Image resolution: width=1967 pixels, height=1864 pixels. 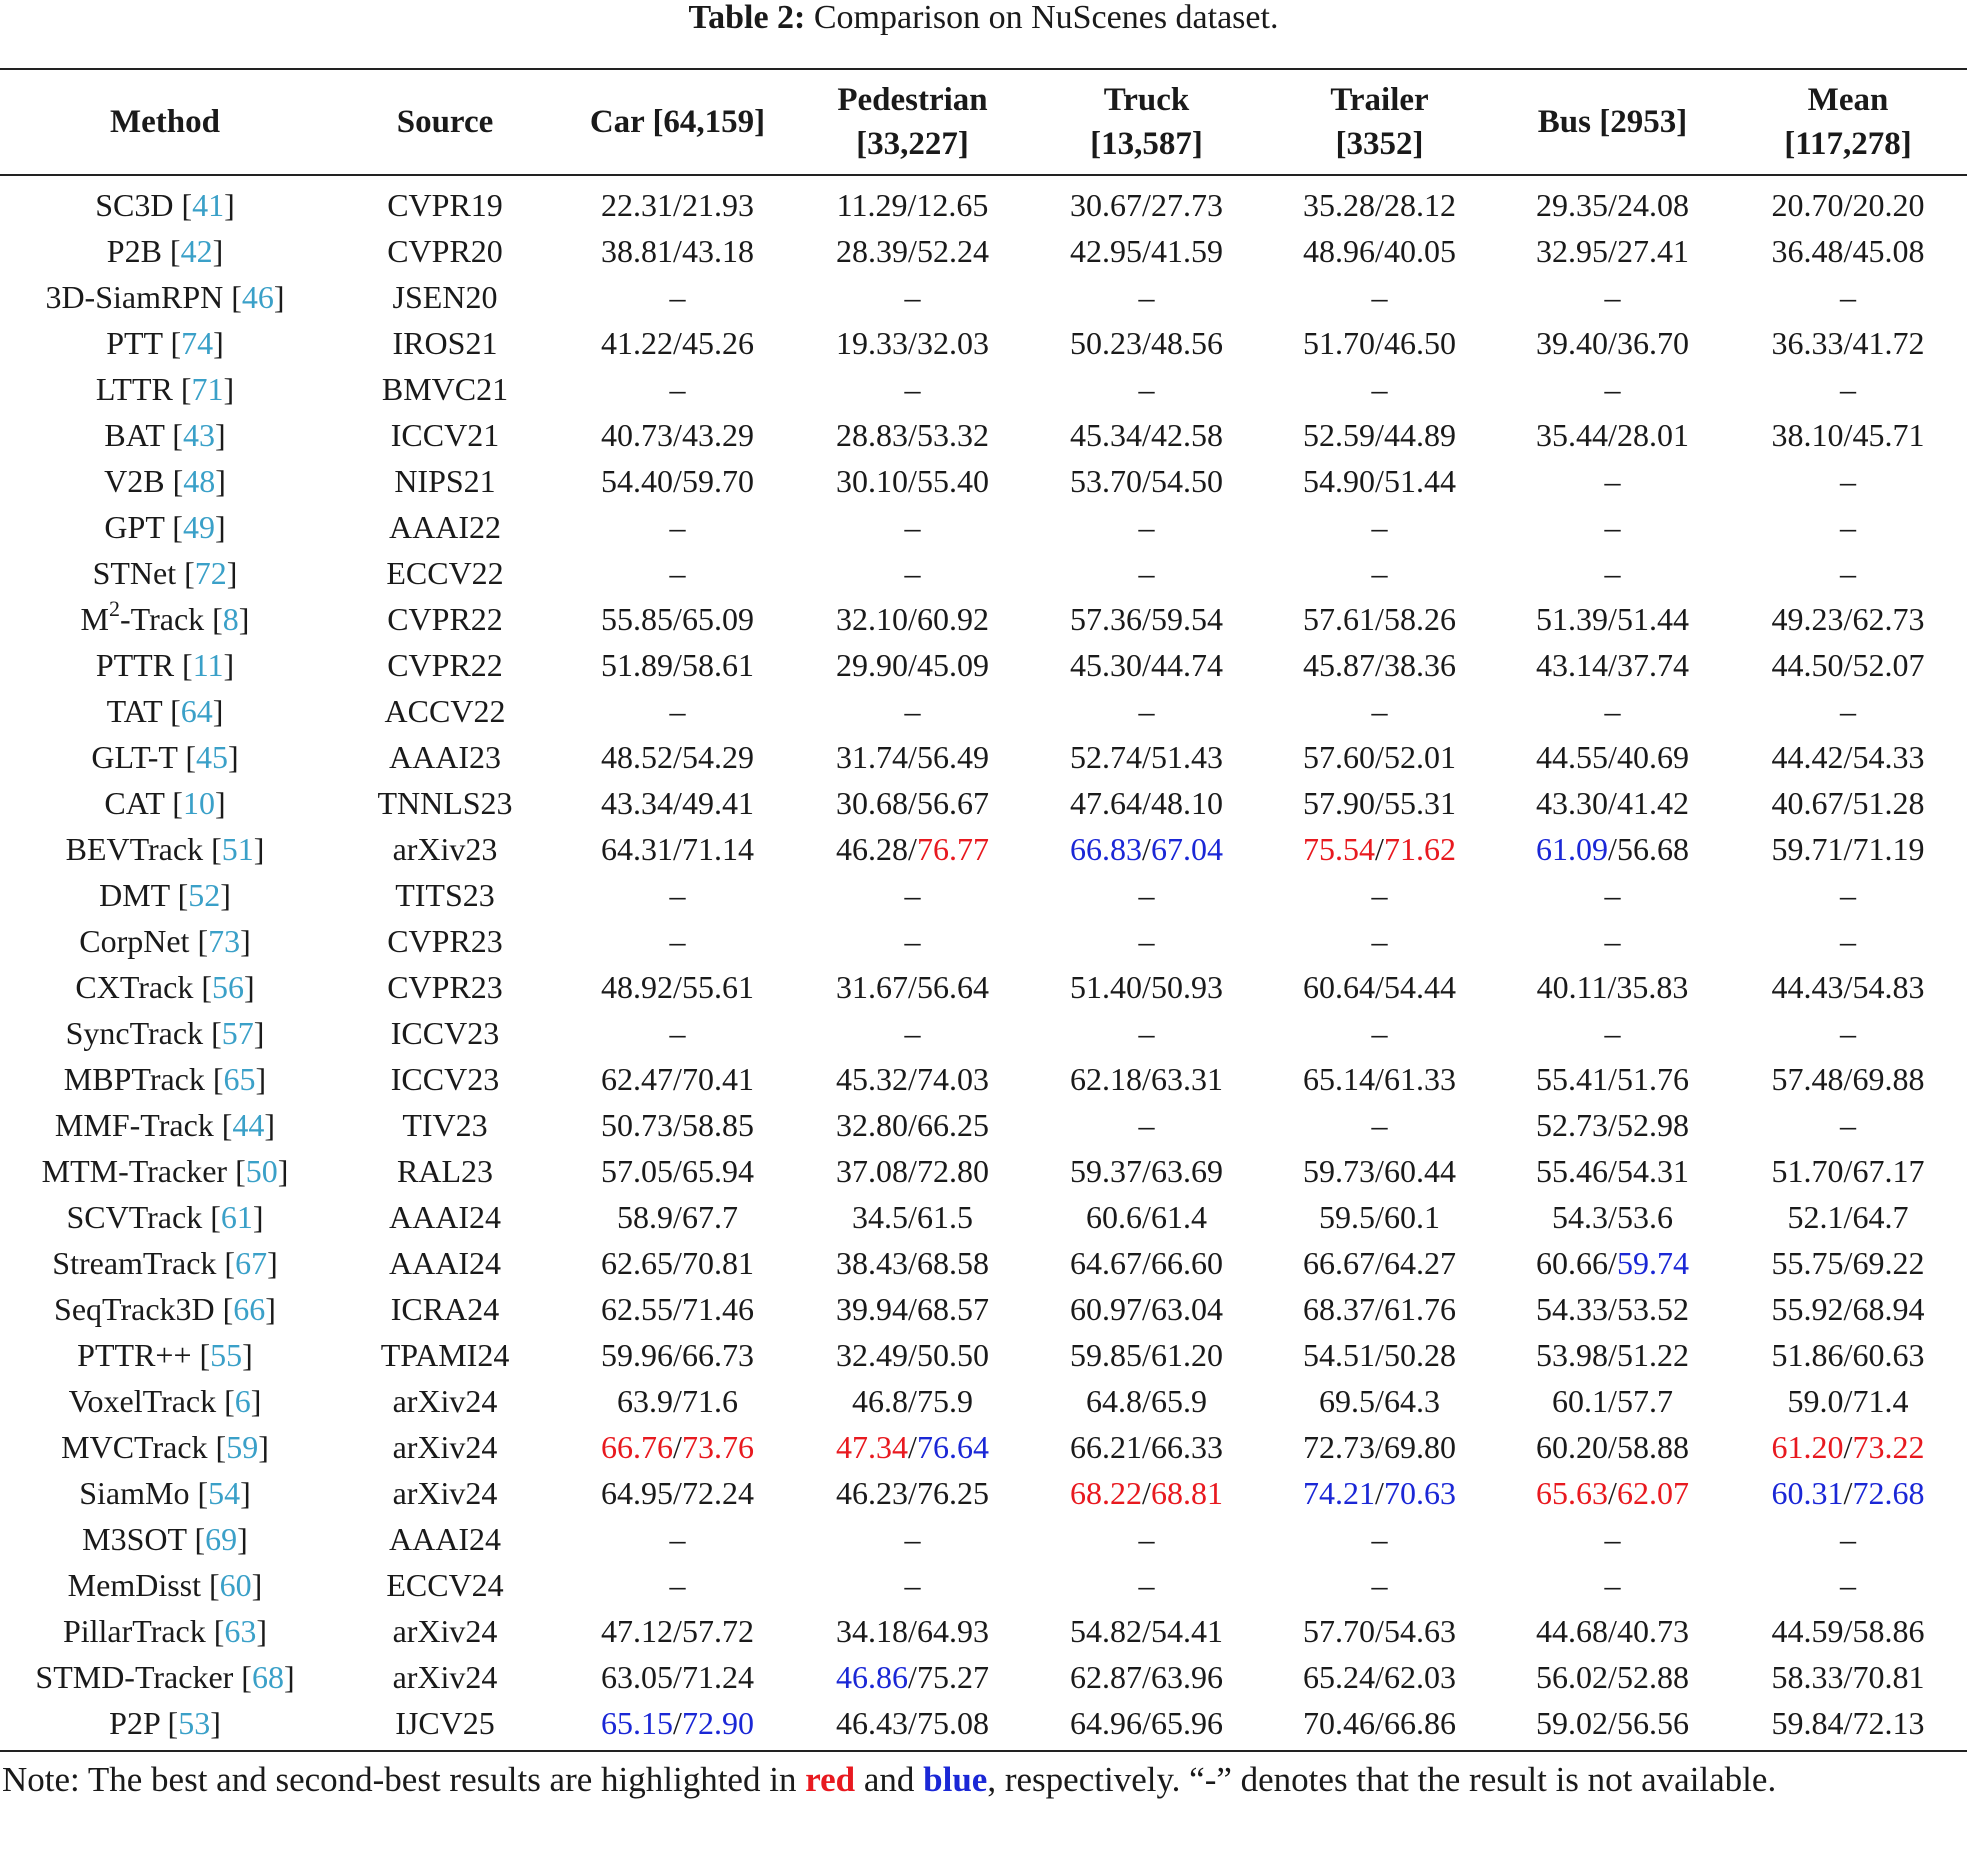 What do you see at coordinates (1848, 1447) in the screenshot?
I see `result-cell: 61.20/73.22` at bounding box center [1848, 1447].